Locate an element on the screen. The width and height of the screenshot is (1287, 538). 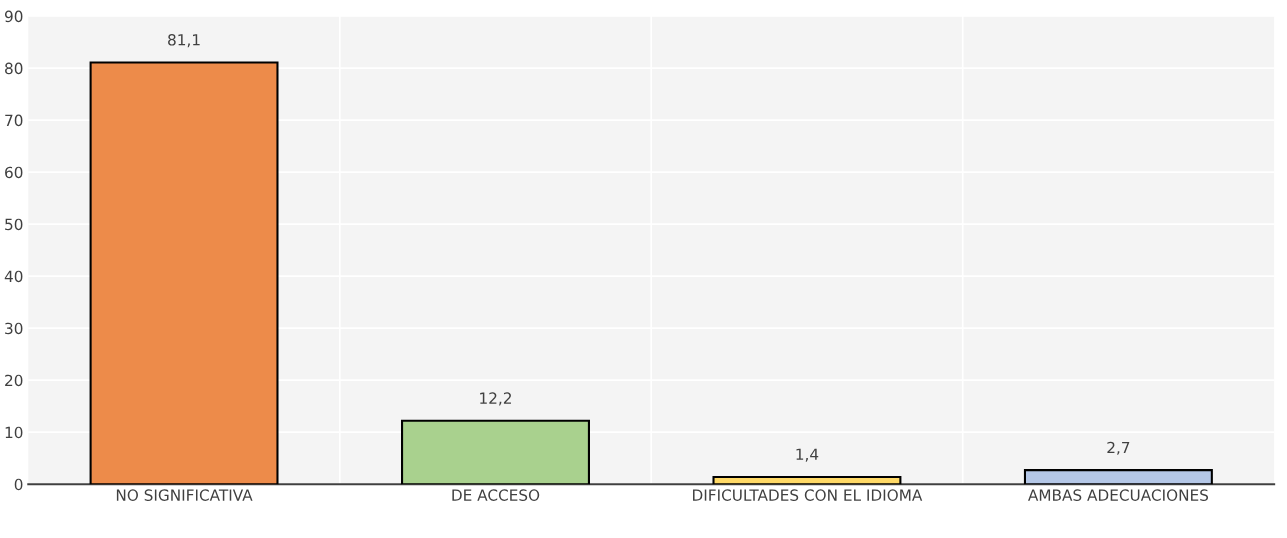
y-tick-label: 20 is located at coordinates (14, 380).